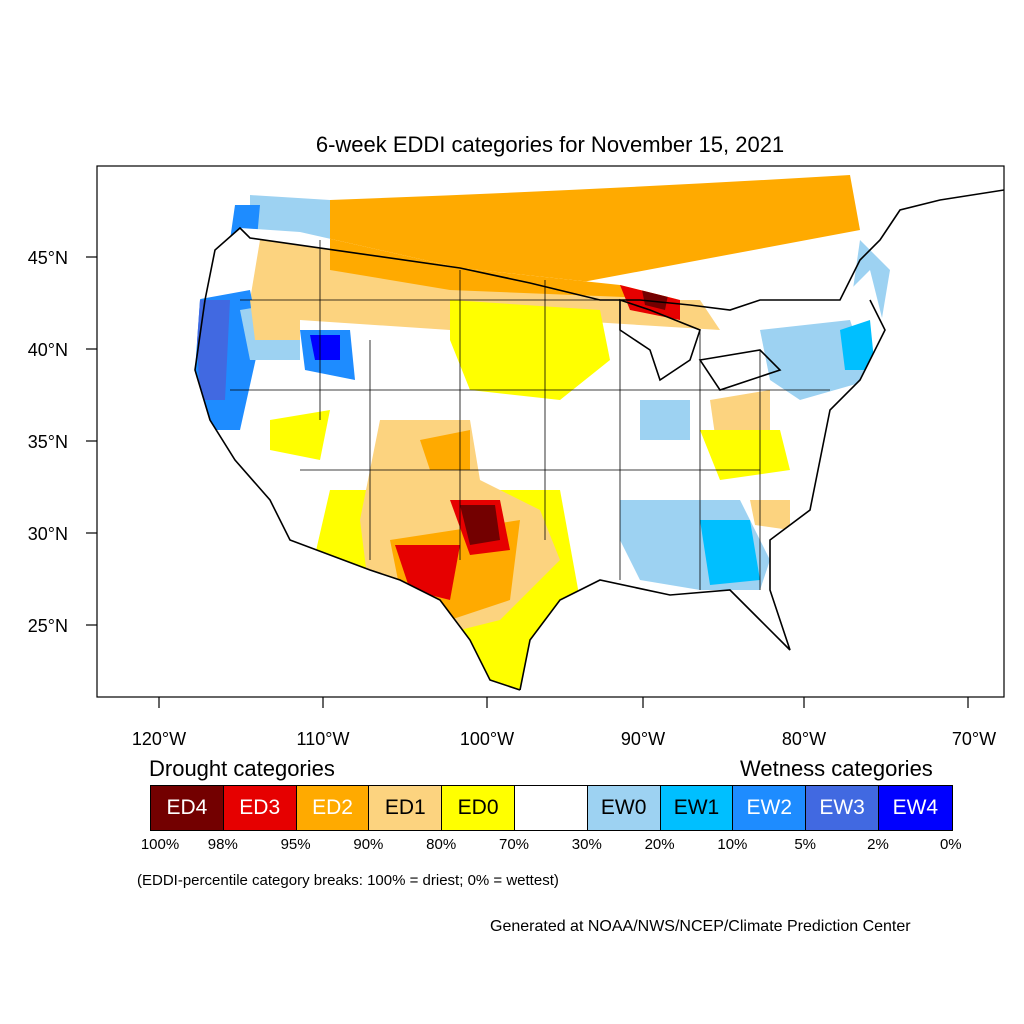 Image resolution: width=1024 pixels, height=1024 pixels. I want to click on percent-break-label: 5%, so click(805, 844).